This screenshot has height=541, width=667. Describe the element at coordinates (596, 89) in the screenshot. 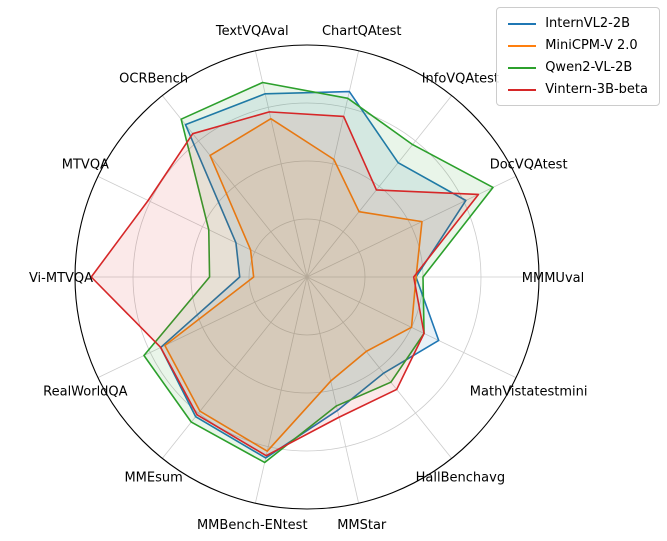

I see `legend-label: Vintern-3B-beta` at that location.